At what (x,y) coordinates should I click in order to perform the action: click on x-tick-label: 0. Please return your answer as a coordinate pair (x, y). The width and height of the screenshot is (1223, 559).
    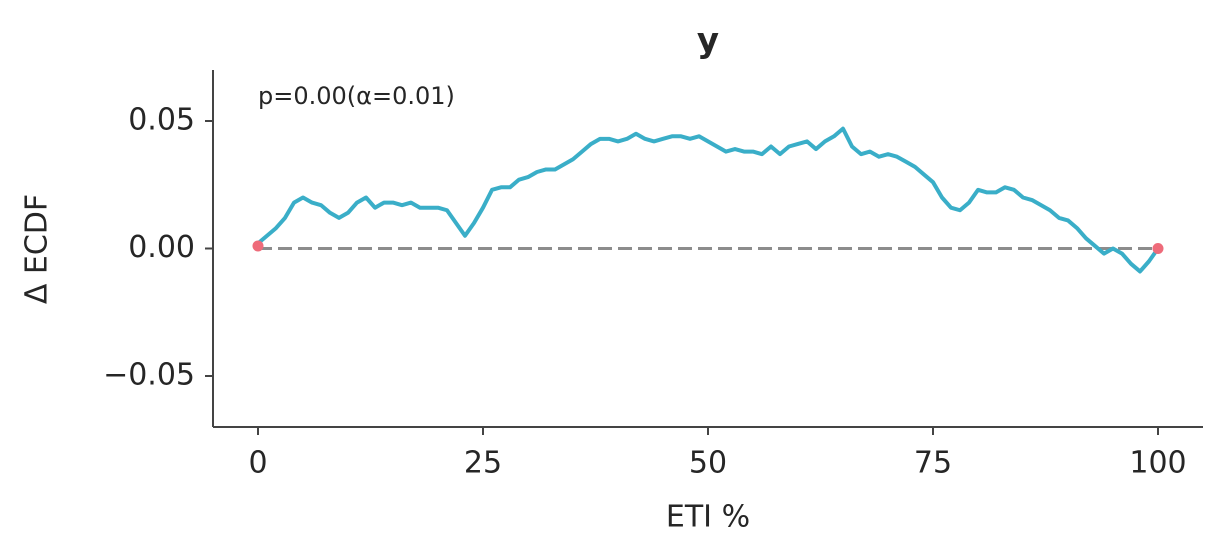
    Looking at the image, I should click on (257, 463).